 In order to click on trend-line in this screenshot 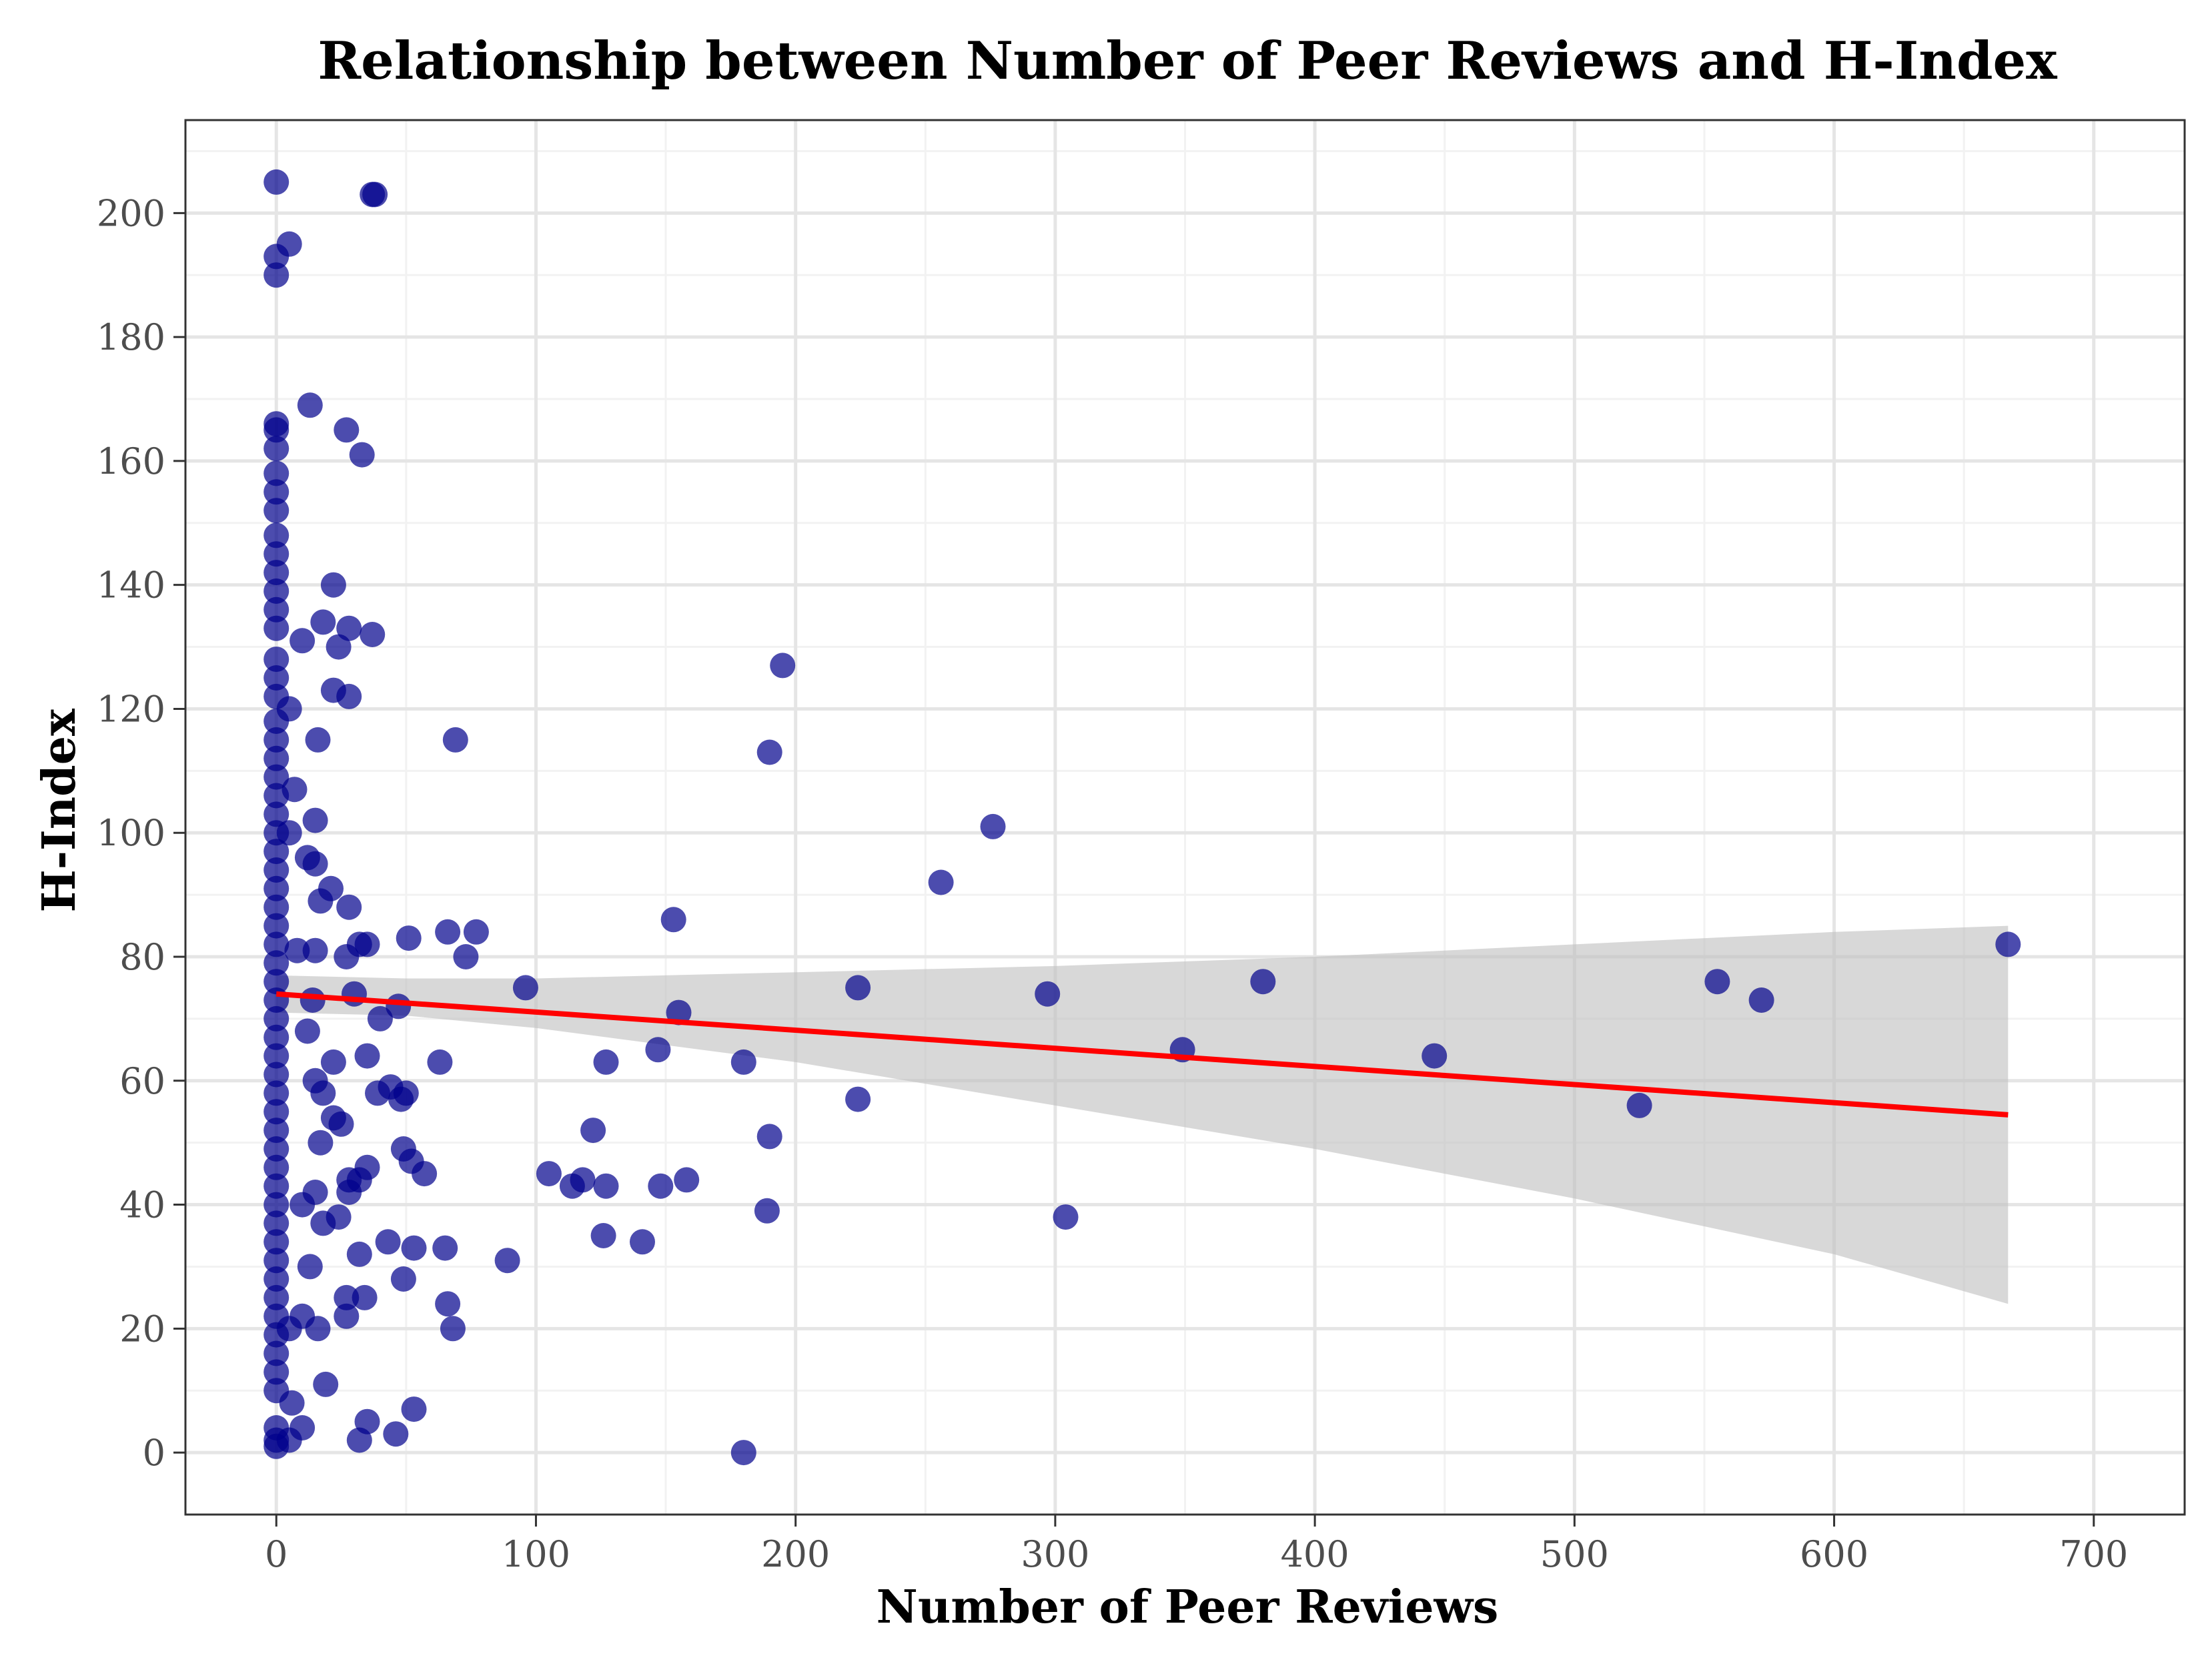, I will do `click(1142, 1054)`.